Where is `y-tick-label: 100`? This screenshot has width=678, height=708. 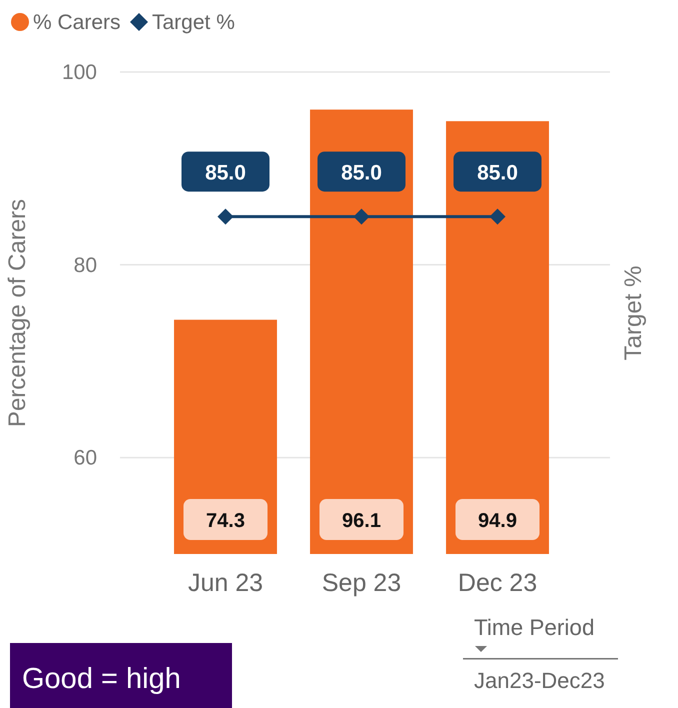 y-tick-label: 100 is located at coordinates (79, 72).